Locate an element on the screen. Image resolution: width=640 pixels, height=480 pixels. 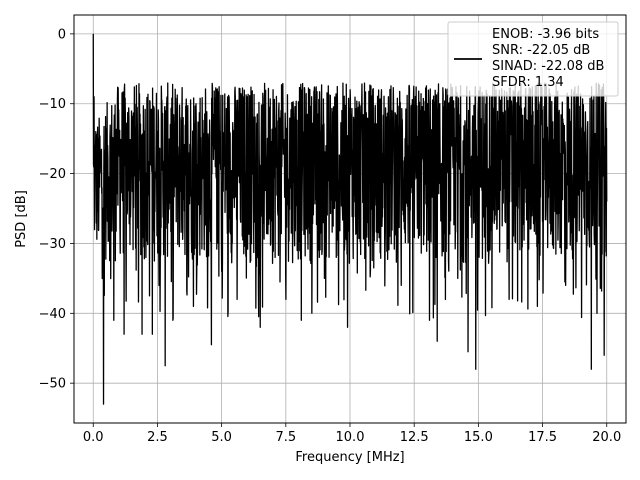
x-tick-label: 15.0 is located at coordinates (478, 437).